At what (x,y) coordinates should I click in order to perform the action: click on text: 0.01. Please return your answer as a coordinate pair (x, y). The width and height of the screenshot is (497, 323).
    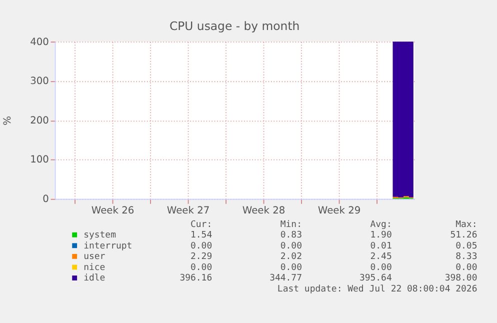
    Looking at the image, I should click on (381, 246).